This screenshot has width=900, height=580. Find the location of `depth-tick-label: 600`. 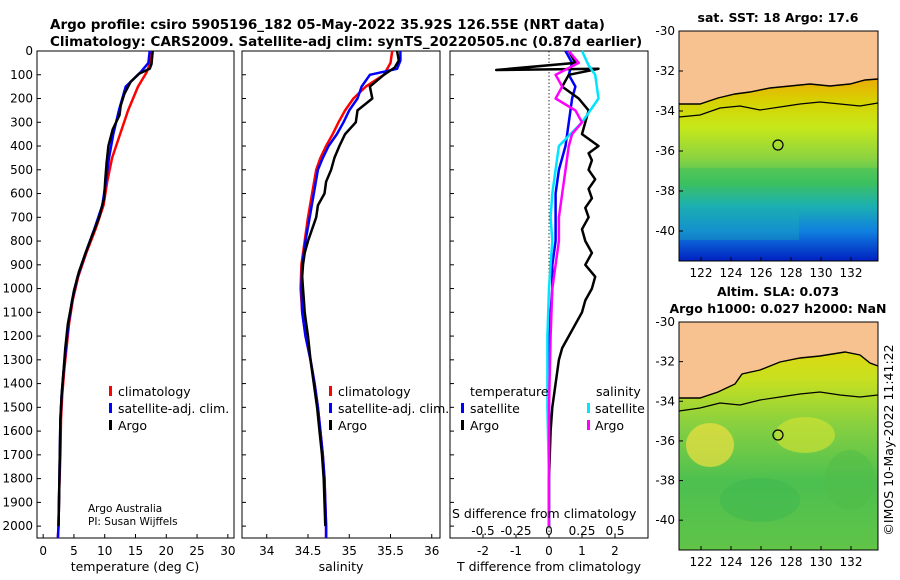

depth-tick-label: 600 is located at coordinates (21, 194).